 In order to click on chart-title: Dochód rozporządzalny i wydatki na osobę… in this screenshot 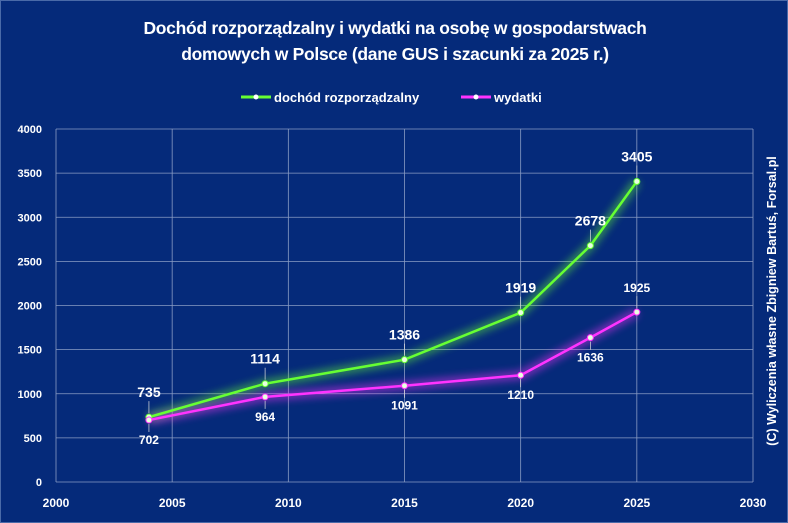, I will do `click(394, 41)`.